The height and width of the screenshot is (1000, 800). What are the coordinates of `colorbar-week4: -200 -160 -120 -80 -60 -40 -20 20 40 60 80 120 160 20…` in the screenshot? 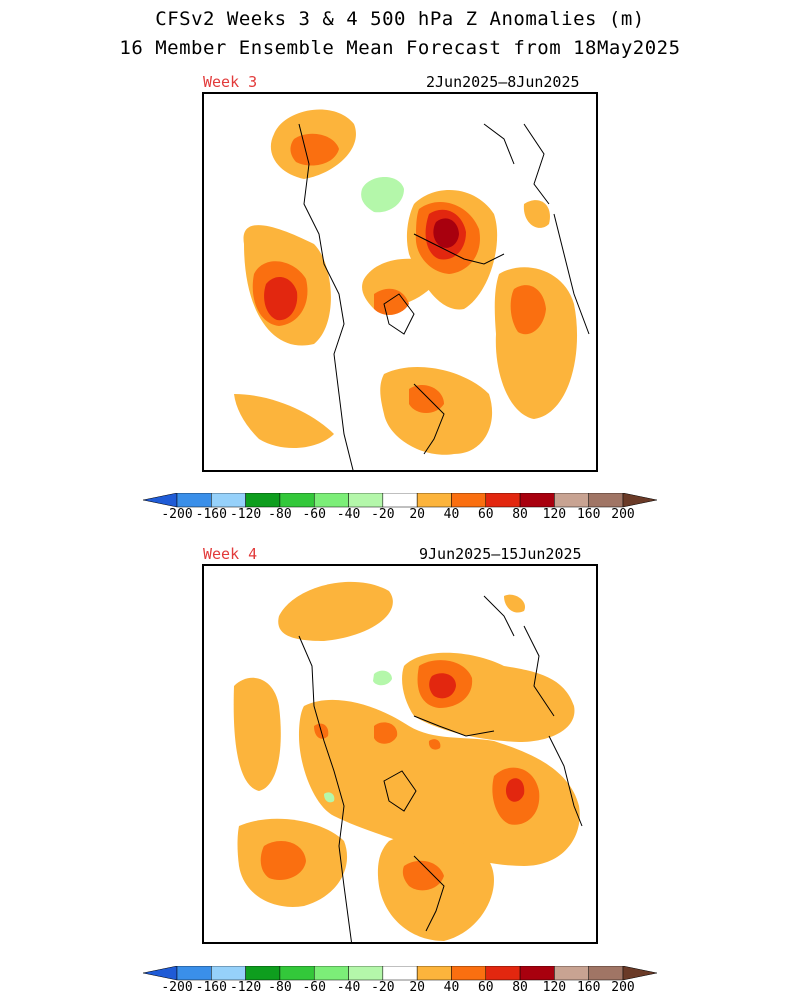 It's located at (400, 981).